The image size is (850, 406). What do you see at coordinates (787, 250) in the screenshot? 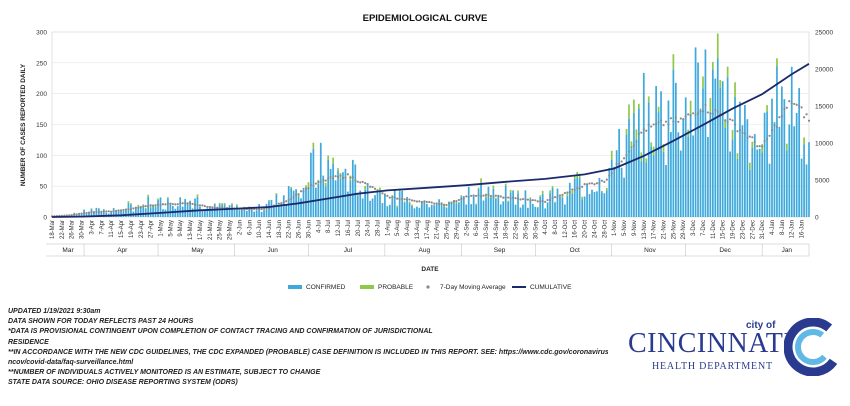
I see `month-label: Jan` at bounding box center [787, 250].